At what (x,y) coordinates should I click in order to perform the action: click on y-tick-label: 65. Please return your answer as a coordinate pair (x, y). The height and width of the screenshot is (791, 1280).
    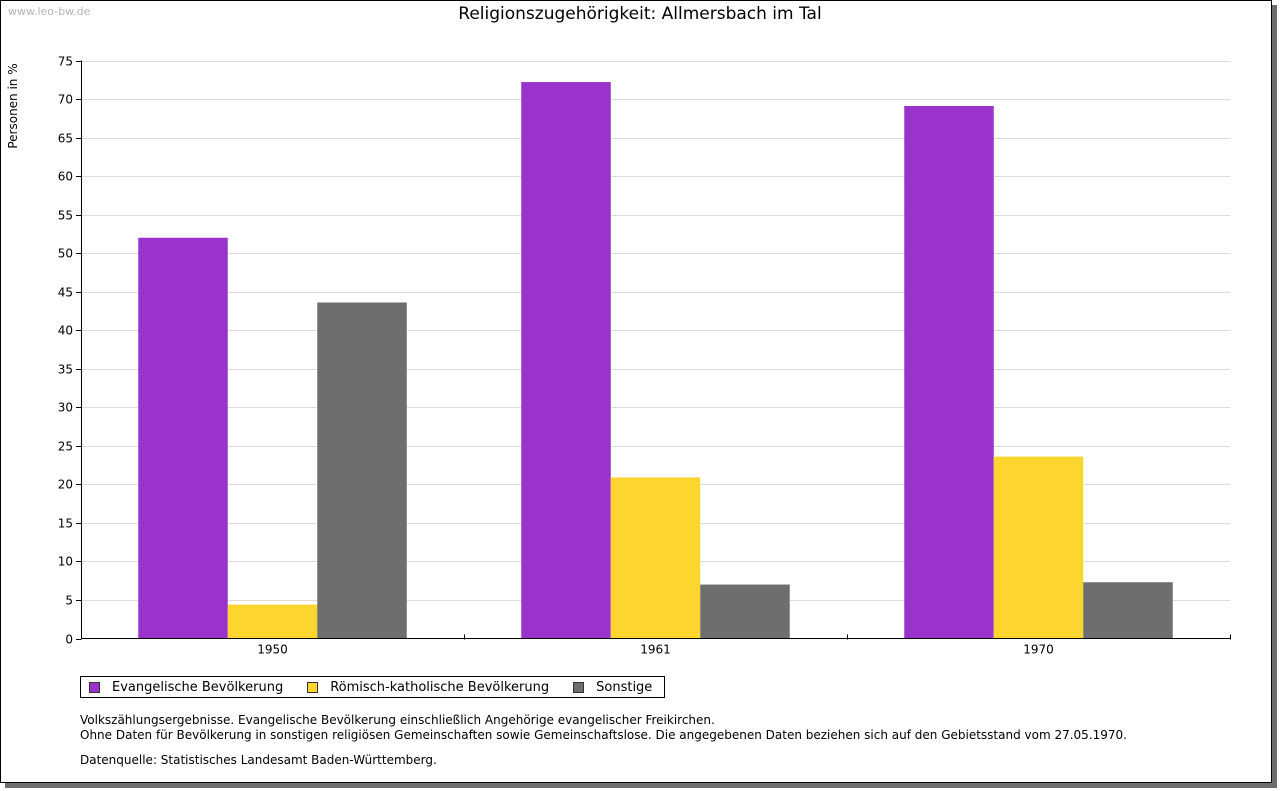
    Looking at the image, I should click on (65, 139).